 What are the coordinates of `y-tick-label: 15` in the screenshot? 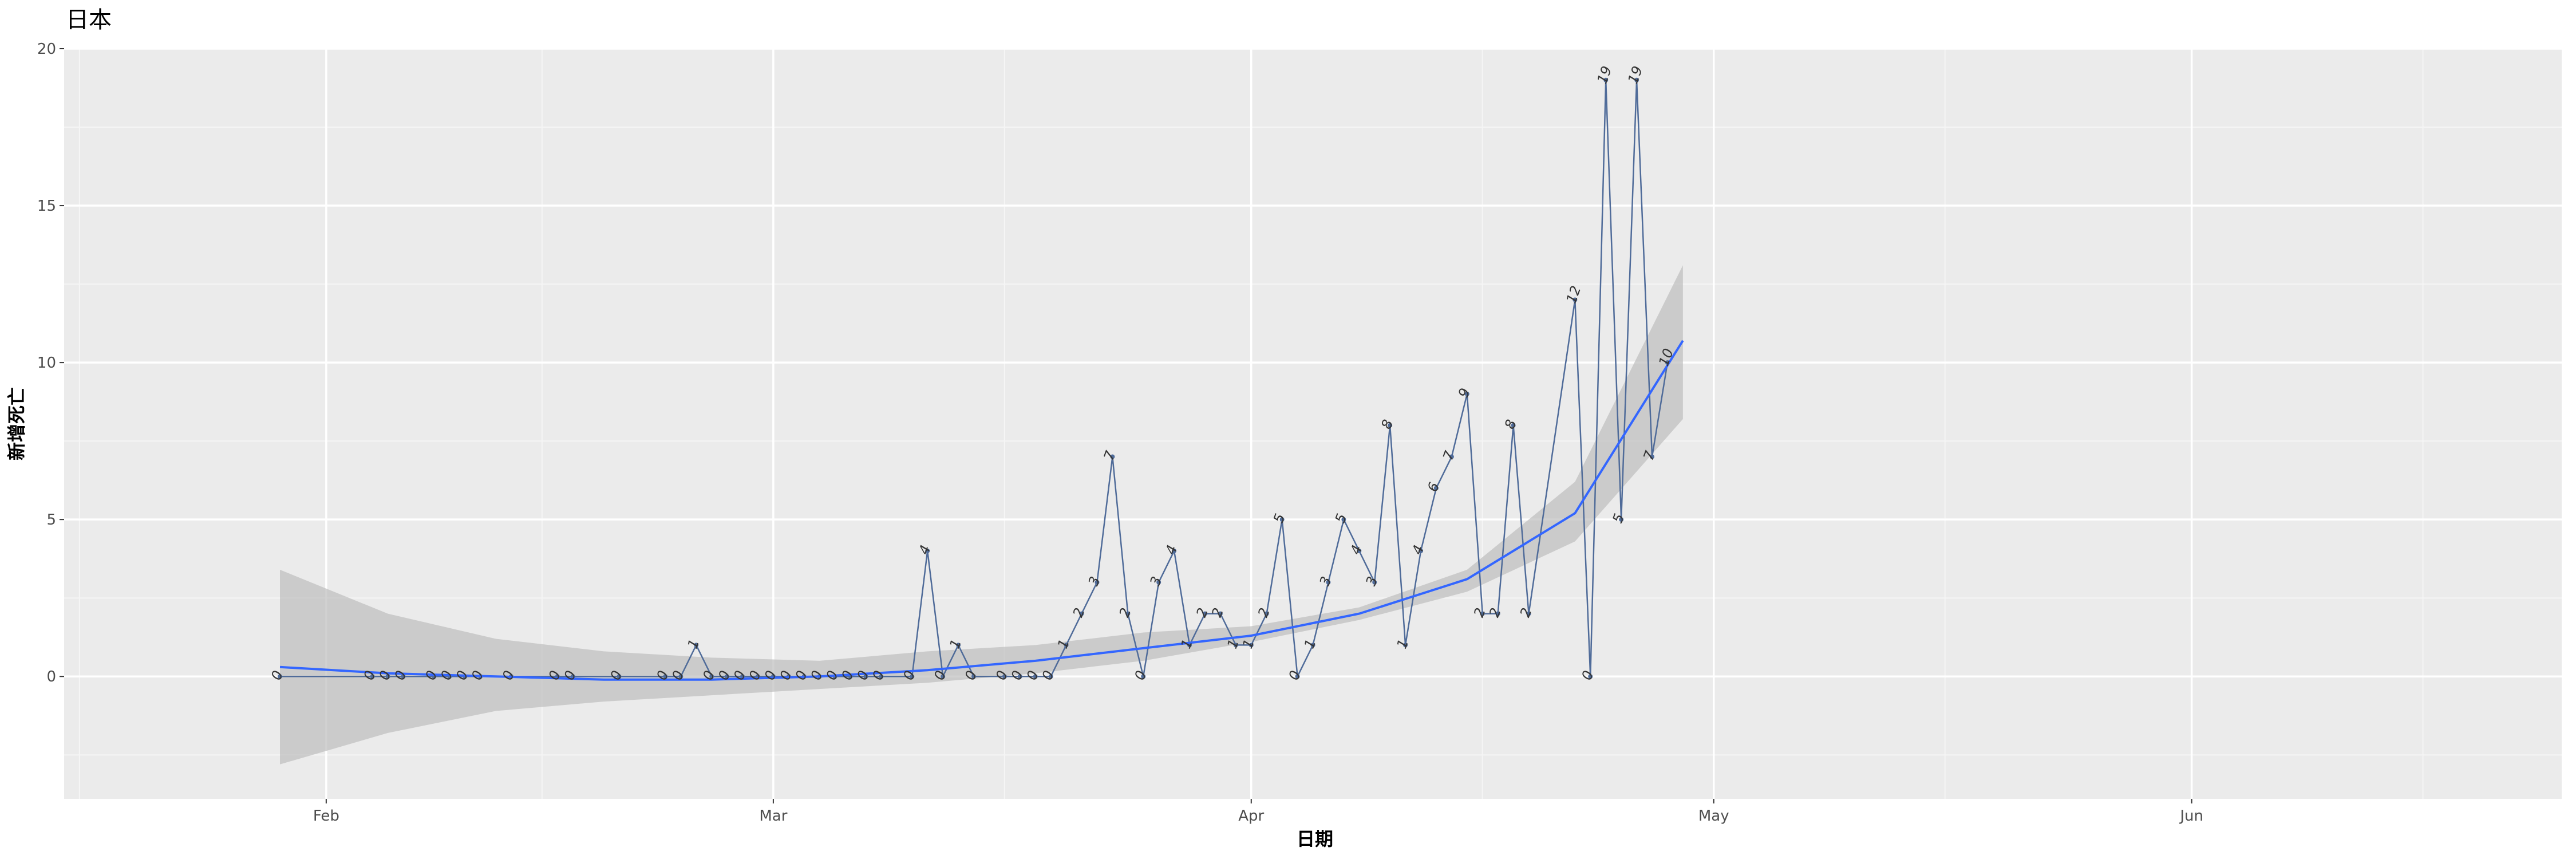 It's located at (46, 206).